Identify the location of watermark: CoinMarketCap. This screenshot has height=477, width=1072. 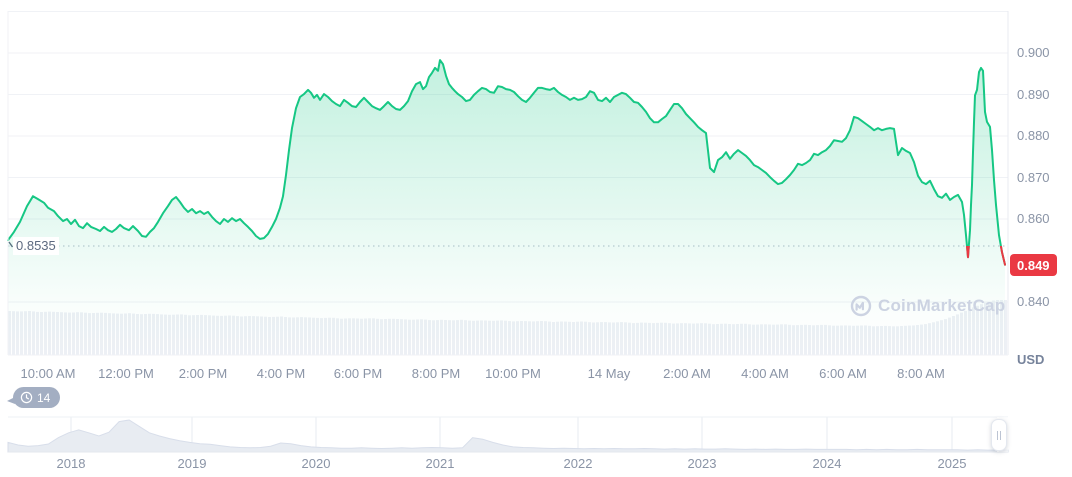
(927, 306).